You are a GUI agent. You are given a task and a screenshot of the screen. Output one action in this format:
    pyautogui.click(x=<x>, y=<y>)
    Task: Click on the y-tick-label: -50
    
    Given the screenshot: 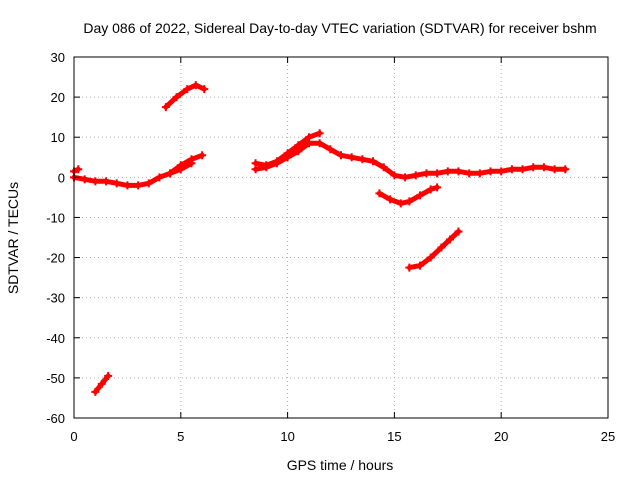 What is the action you would take?
    pyautogui.click(x=55, y=378)
    